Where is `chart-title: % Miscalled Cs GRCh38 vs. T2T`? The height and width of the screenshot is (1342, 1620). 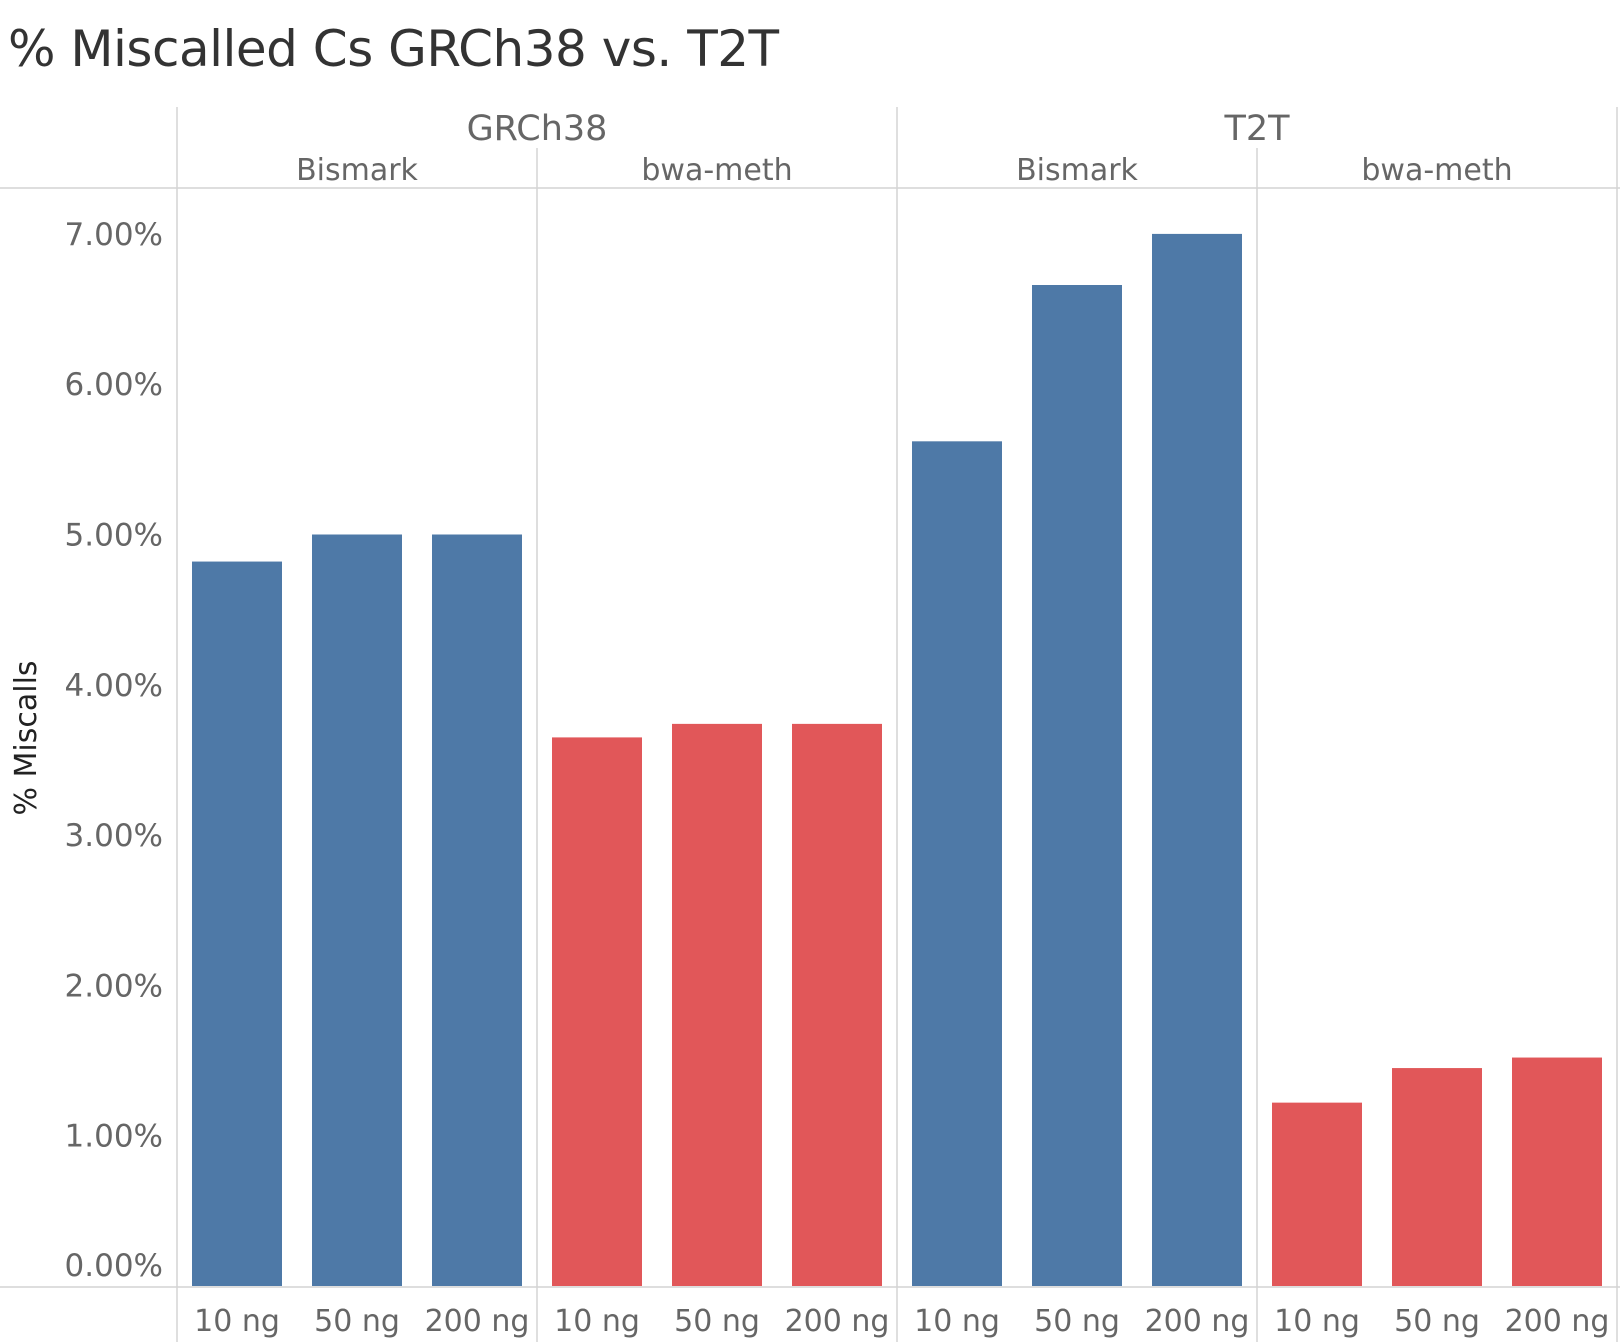 chart-title: % Miscalled Cs GRCh38 vs. T2T is located at coordinates (393, 49).